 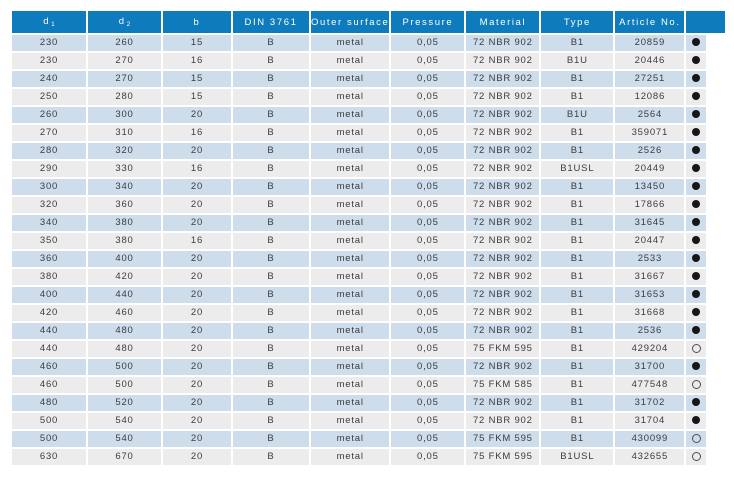 I want to click on cell-d1: 290, so click(x=49, y=169).